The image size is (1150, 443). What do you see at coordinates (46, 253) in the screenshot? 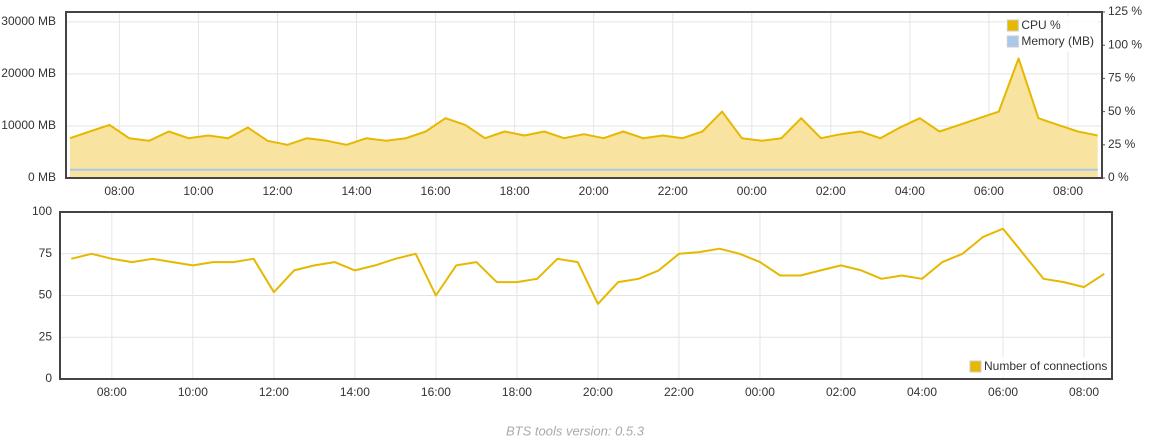
I see `y-tick-label: 75` at bounding box center [46, 253].